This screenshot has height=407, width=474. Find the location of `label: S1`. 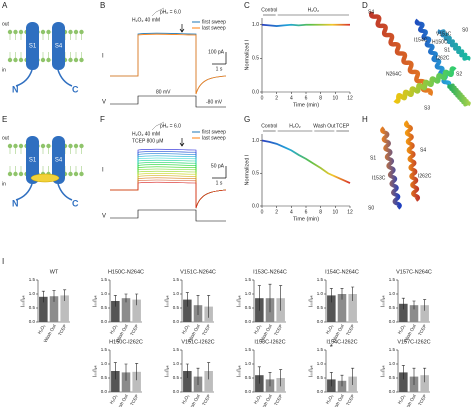

label: S1 is located at coordinates (33, 161).